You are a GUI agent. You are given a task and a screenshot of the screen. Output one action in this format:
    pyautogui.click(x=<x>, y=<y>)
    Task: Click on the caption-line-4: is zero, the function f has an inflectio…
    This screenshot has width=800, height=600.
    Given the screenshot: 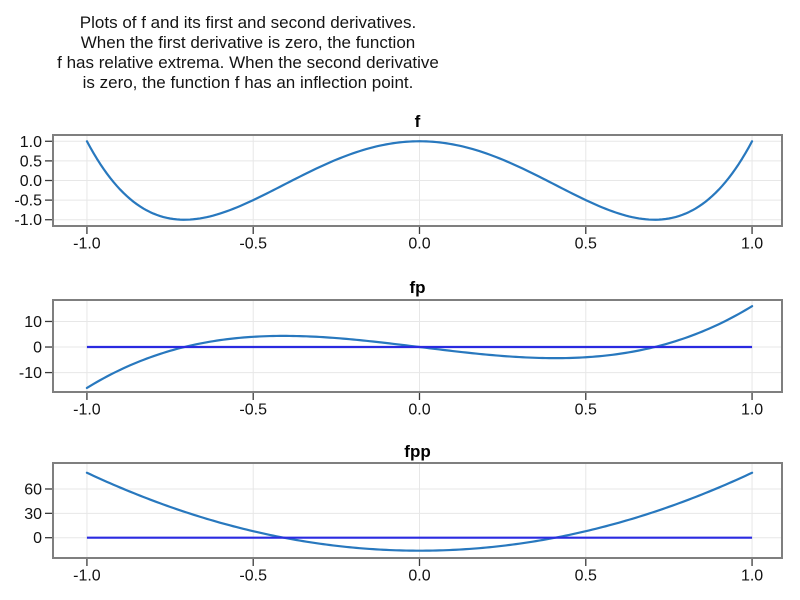 What is the action you would take?
    pyautogui.click(x=248, y=82)
    